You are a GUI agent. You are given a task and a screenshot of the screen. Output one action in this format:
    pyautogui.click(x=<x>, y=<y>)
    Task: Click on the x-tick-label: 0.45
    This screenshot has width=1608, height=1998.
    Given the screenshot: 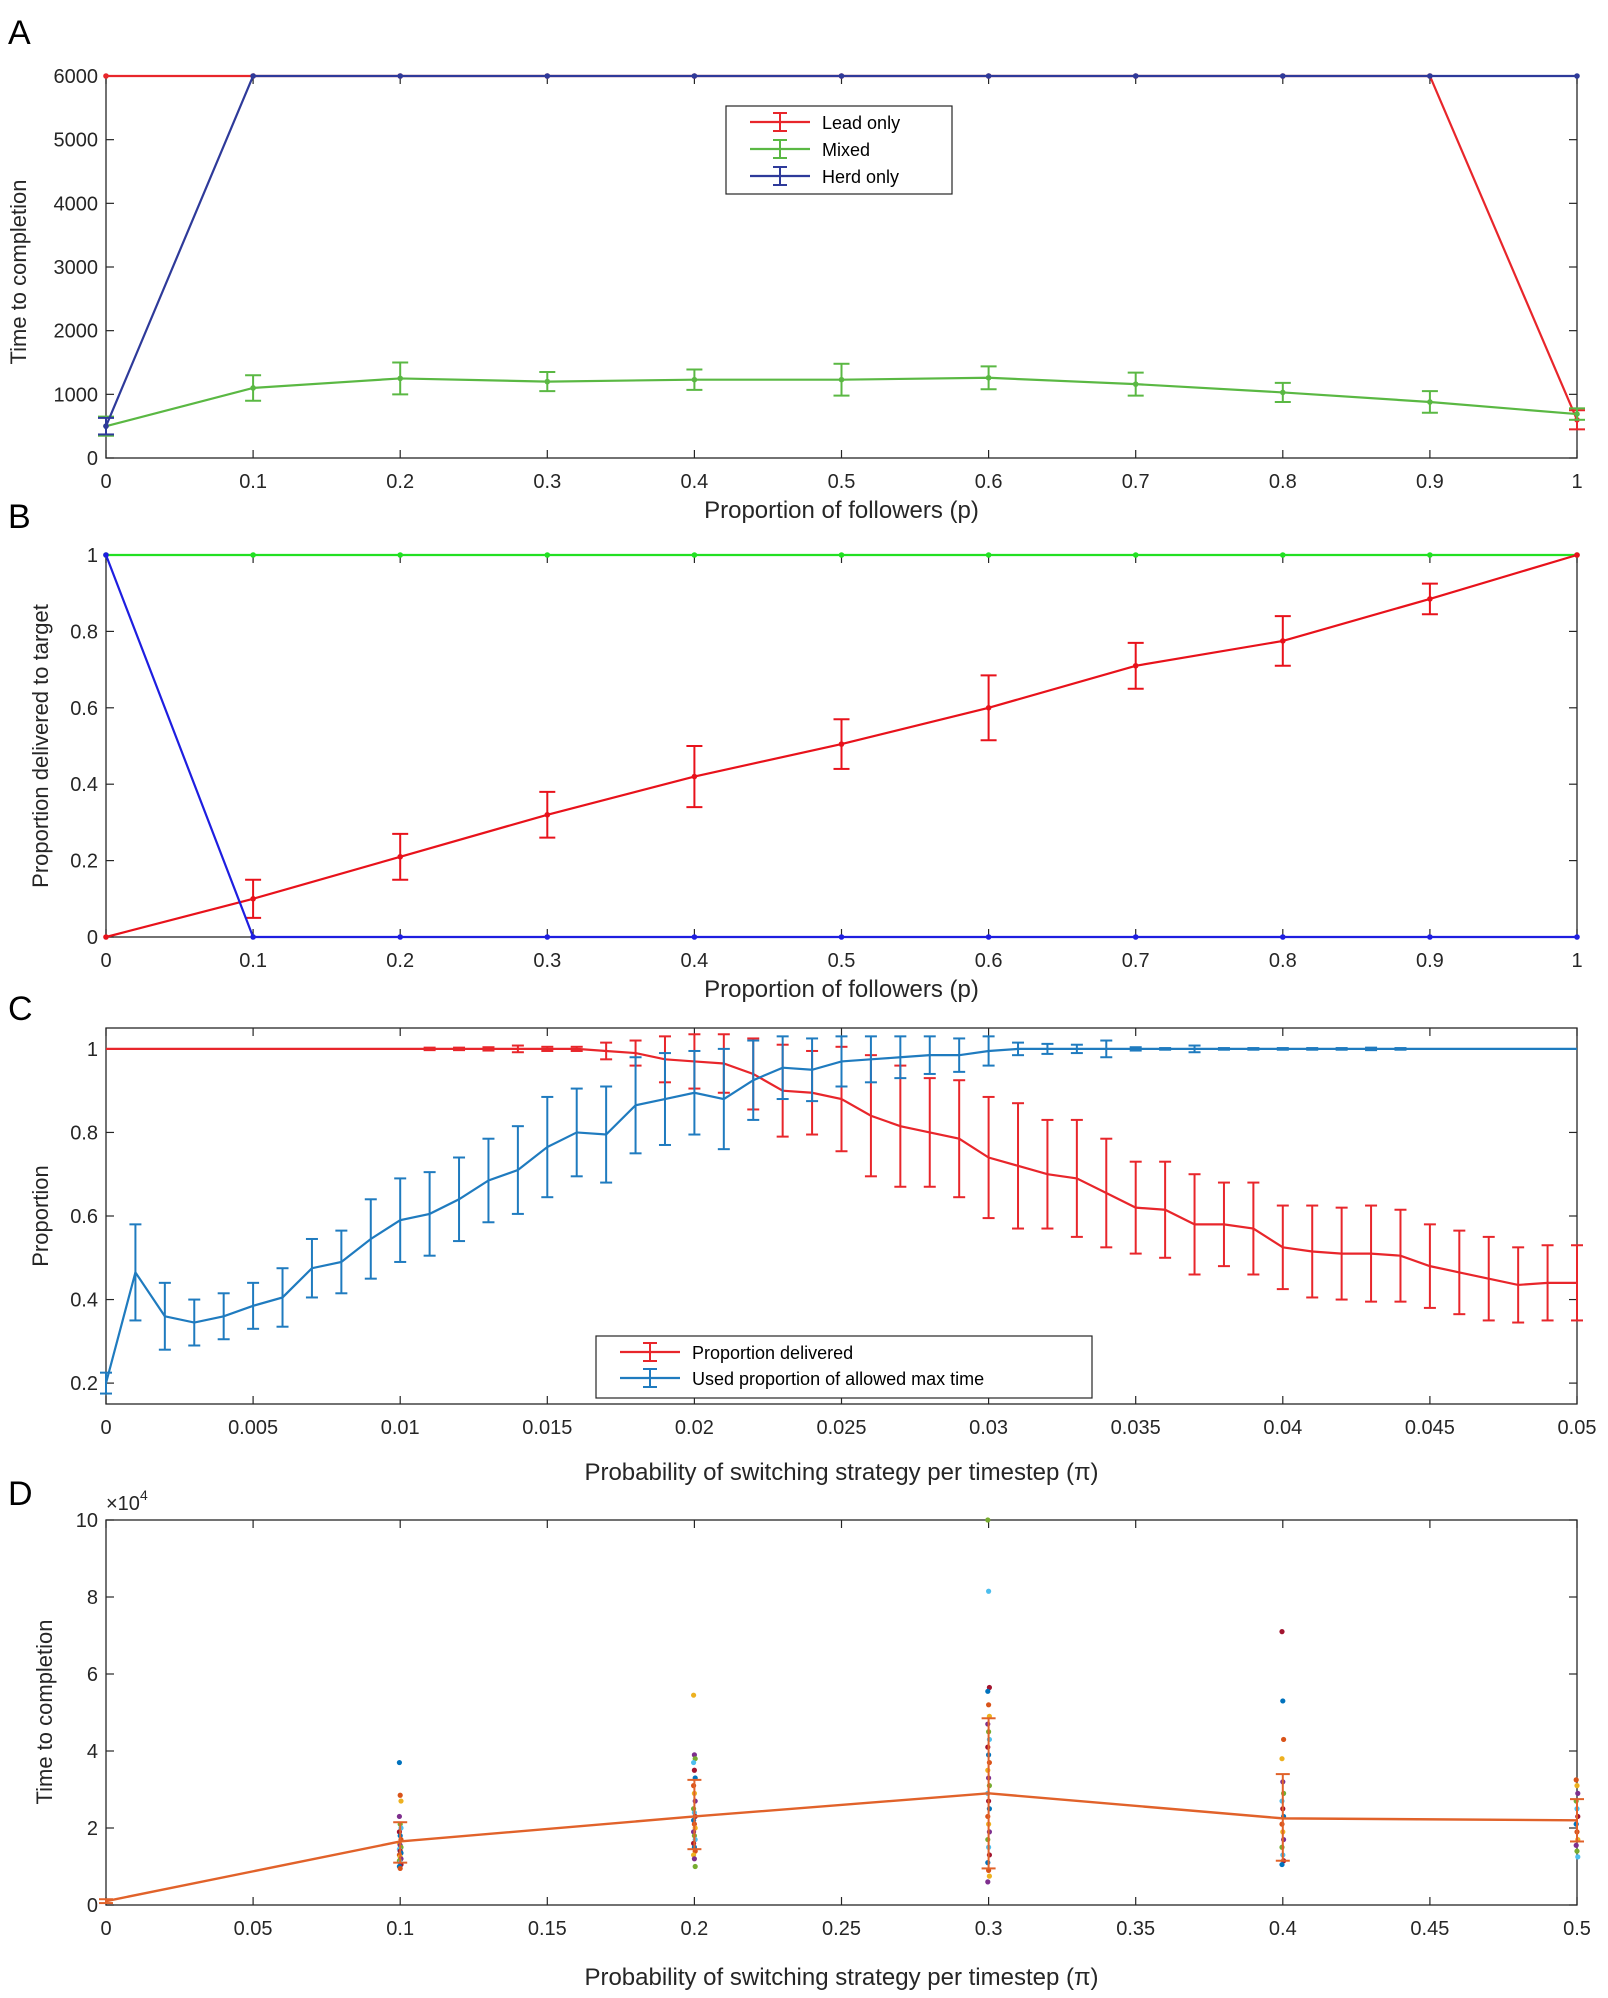 What is the action you would take?
    pyautogui.click(x=1429, y=1929)
    